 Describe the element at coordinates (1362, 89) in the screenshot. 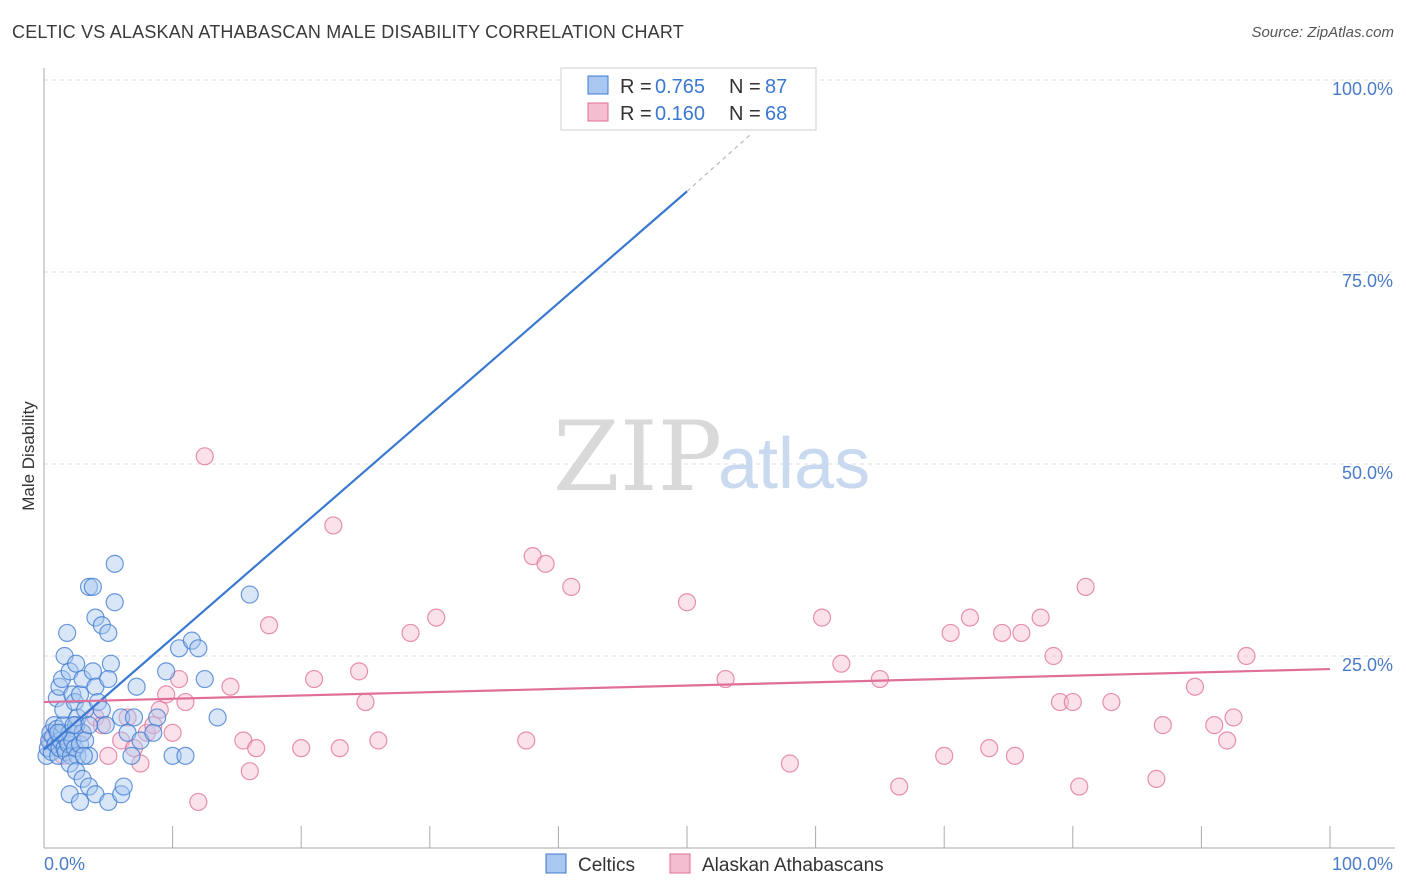

I see `y-tick-label: 100.0%` at that location.